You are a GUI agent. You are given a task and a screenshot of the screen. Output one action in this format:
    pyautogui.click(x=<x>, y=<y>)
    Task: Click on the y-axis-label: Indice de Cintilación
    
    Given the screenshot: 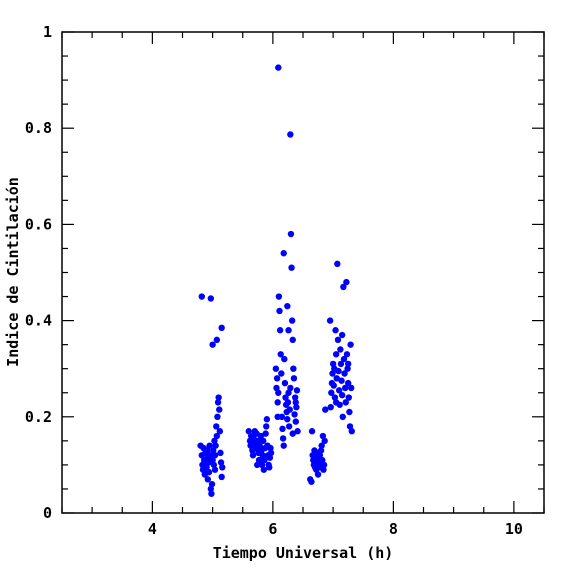 What is the action you would take?
    pyautogui.click(x=13, y=272)
    